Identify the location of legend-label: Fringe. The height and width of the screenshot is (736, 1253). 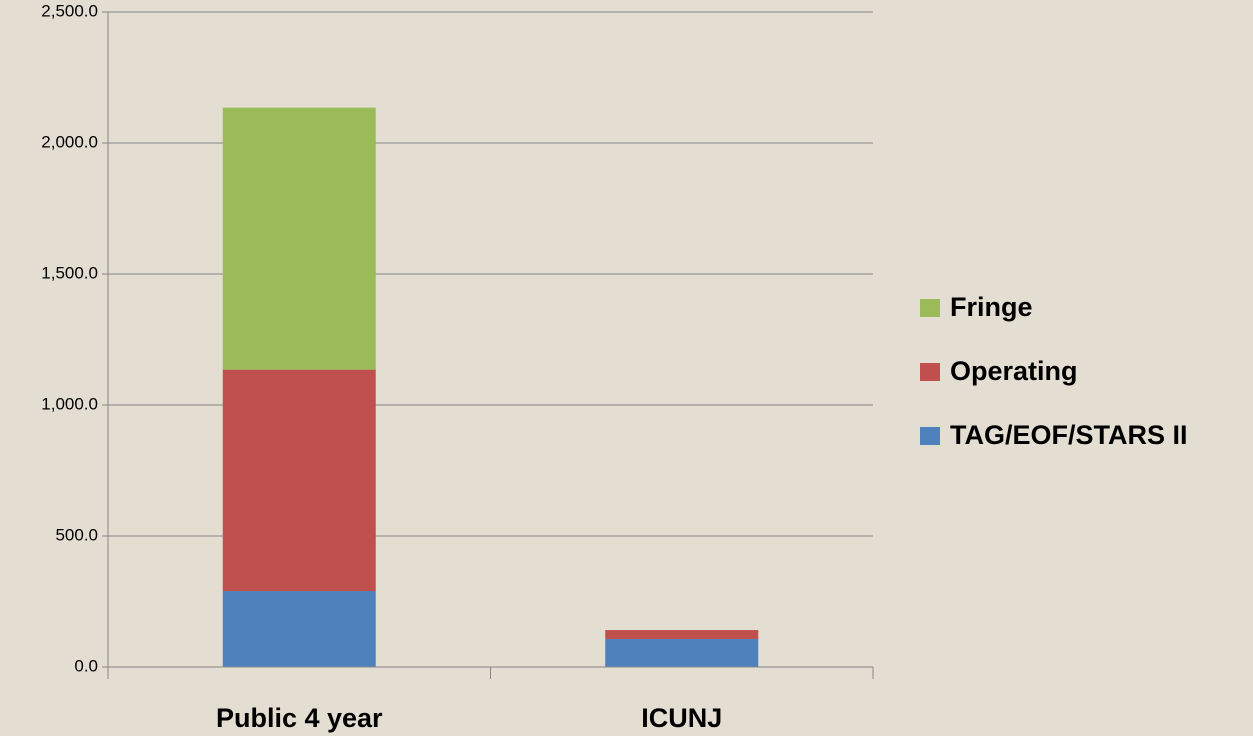
(991, 307).